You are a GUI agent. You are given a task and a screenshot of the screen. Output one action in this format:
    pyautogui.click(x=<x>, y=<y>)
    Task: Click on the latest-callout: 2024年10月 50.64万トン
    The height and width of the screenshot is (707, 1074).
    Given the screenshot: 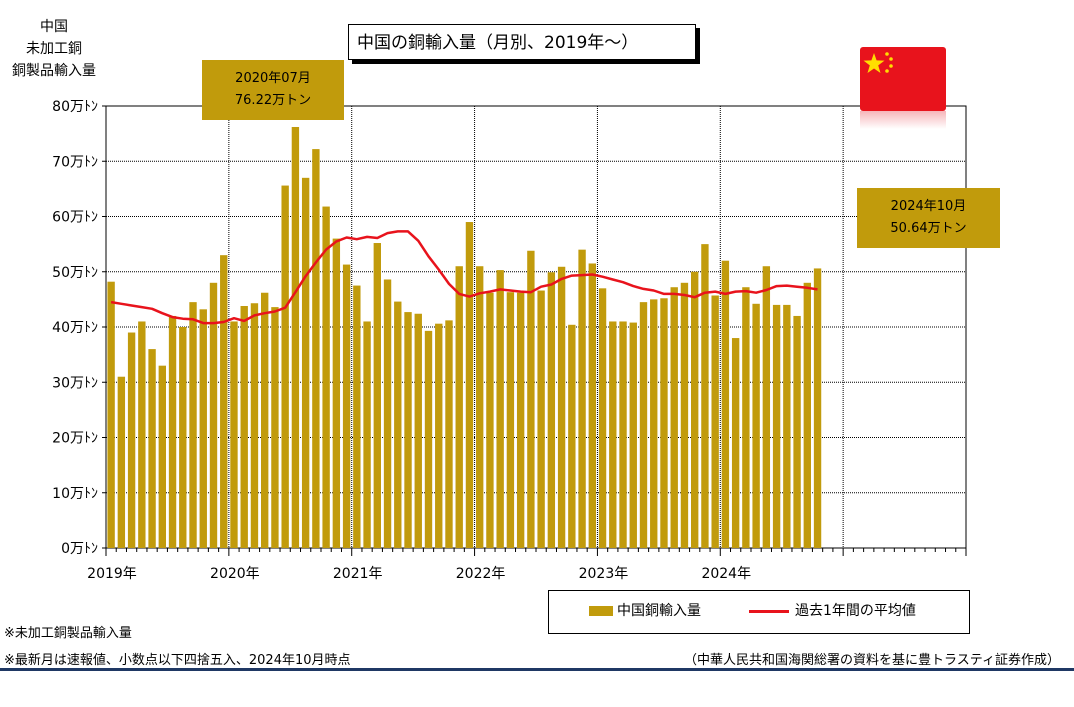 What is the action you would take?
    pyautogui.click(x=928, y=218)
    